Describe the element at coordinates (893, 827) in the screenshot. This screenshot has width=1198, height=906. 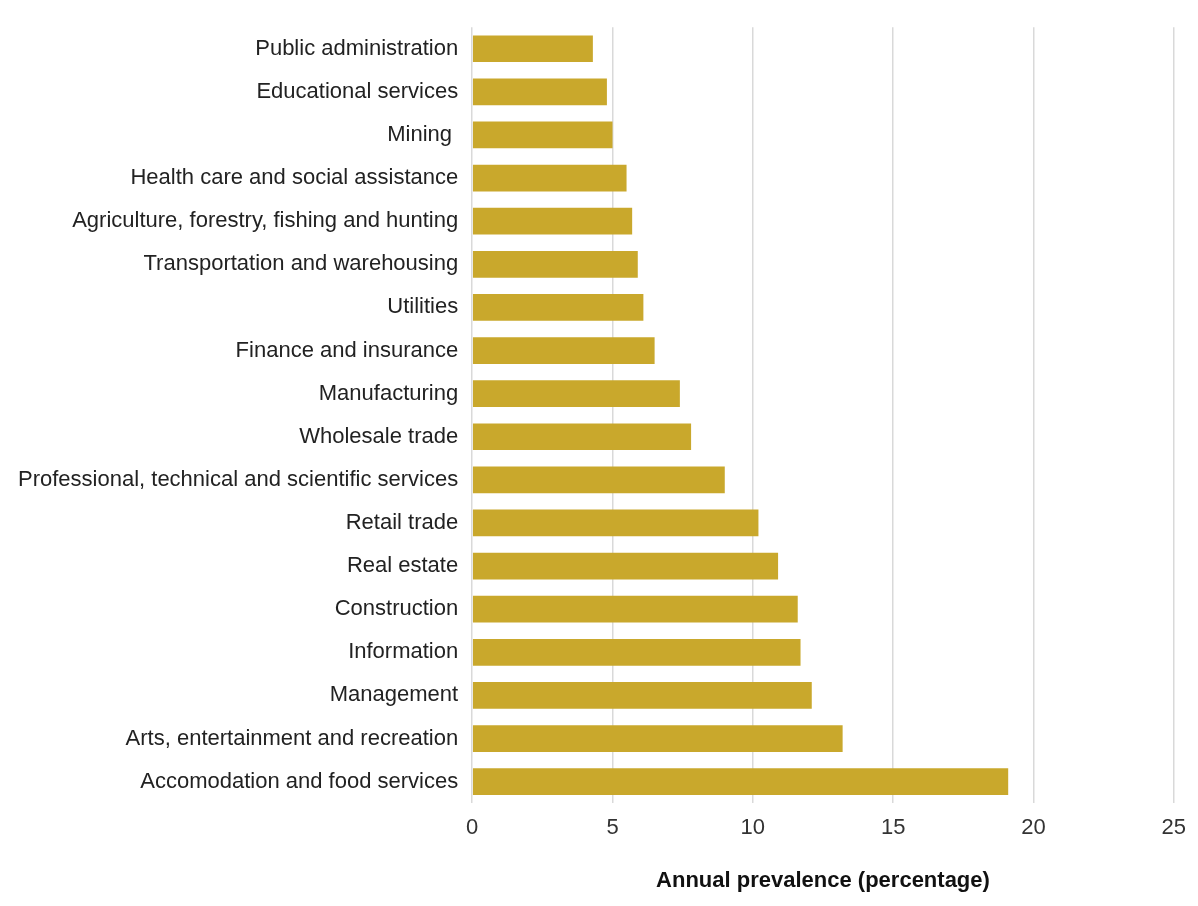
I see `x-tick-label: 15` at that location.